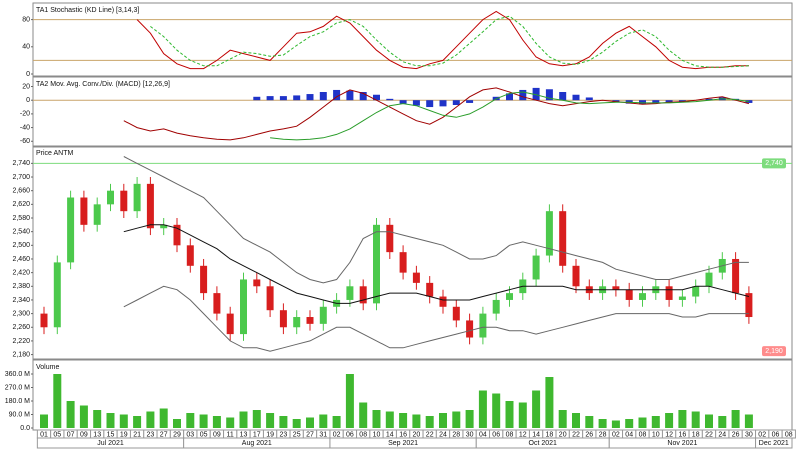 This screenshot has width=800, height=449. Describe the element at coordinates (26, 19) in the screenshot. I see `y-tick-label: 80` at that location.